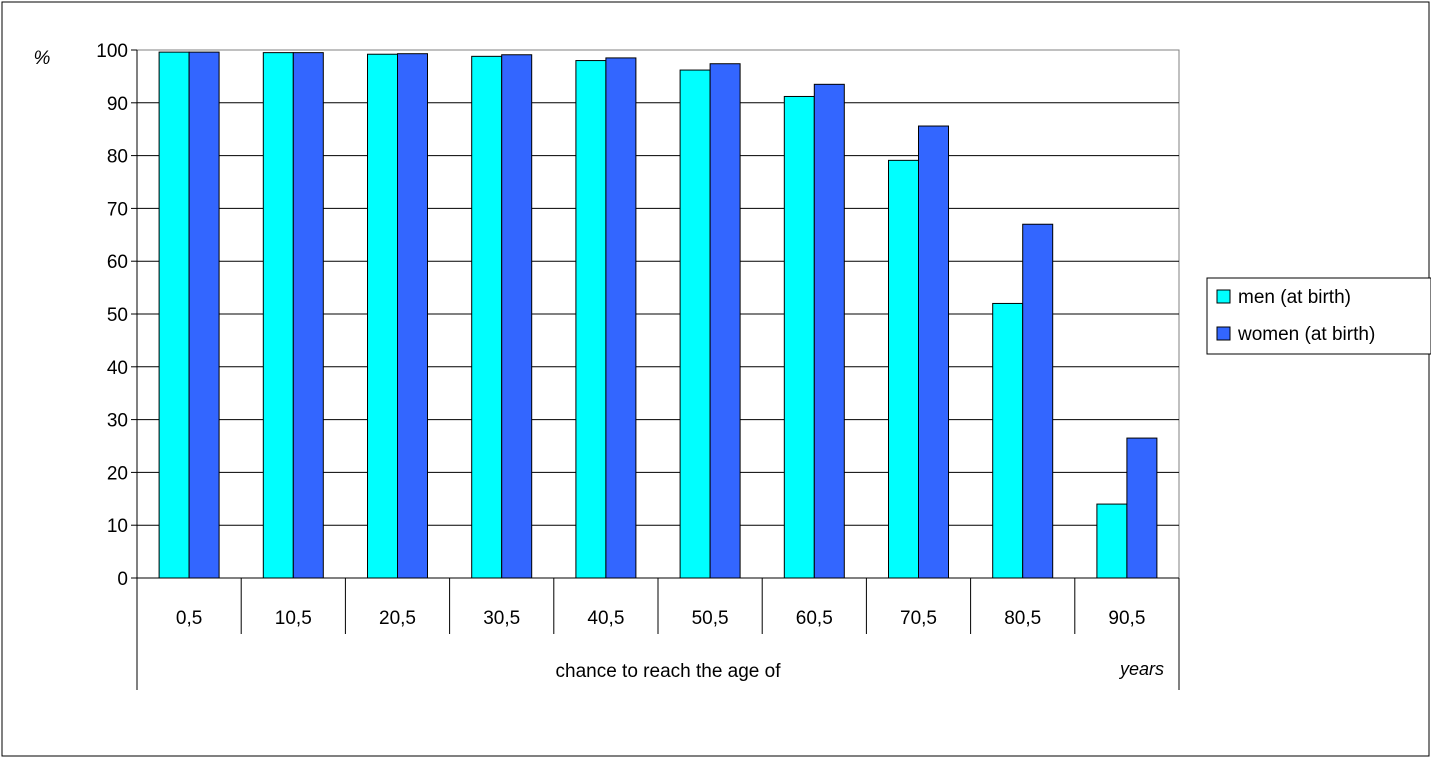  What do you see at coordinates (1141, 669) in the screenshot?
I see `x-unit-label: years` at bounding box center [1141, 669].